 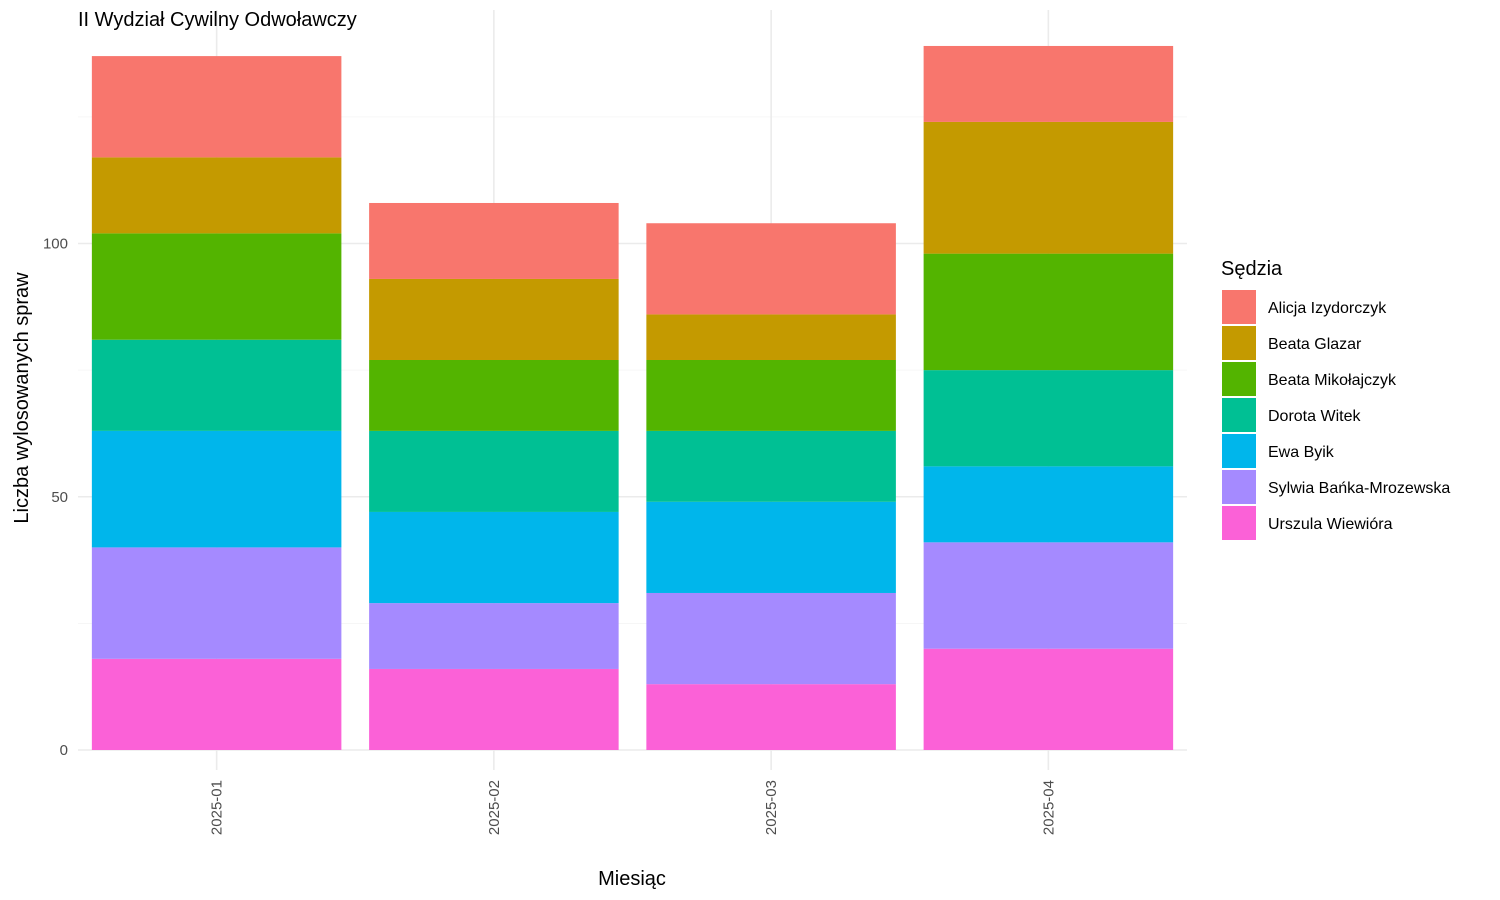 I want to click on legend-label: Dorota Witek, so click(x=1314, y=416).